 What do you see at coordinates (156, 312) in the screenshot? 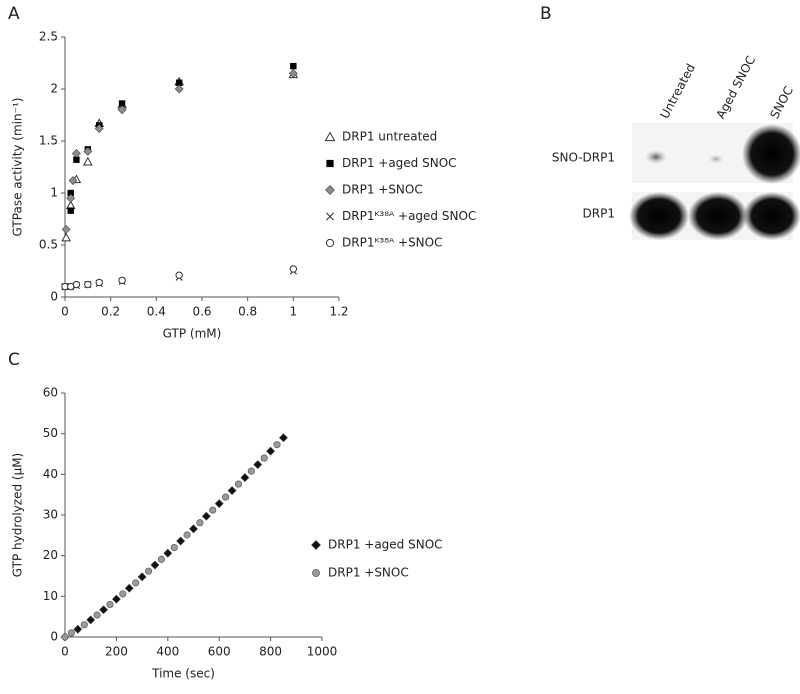
I see `x-tick-label: 0.4` at bounding box center [156, 312].